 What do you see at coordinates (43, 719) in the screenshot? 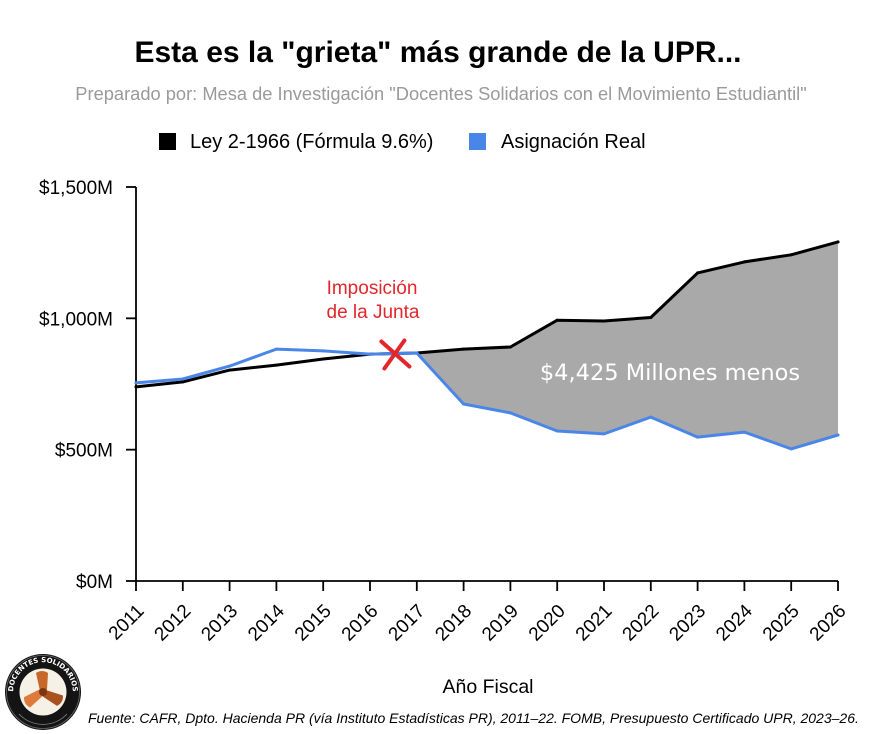
I see `logo-lower-arc` at bounding box center [43, 719].